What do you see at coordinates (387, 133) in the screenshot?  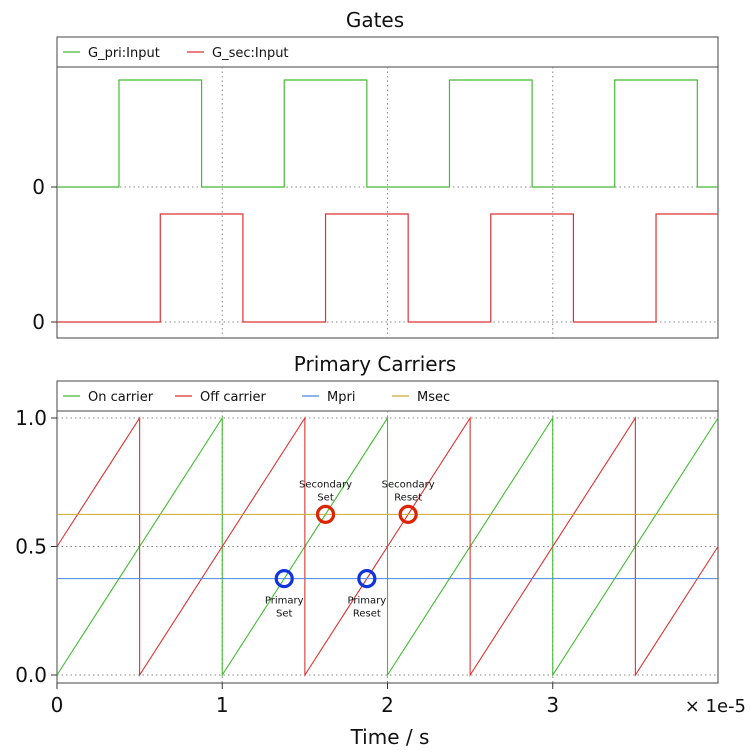 I see `gate-trace-g_pri` at bounding box center [387, 133].